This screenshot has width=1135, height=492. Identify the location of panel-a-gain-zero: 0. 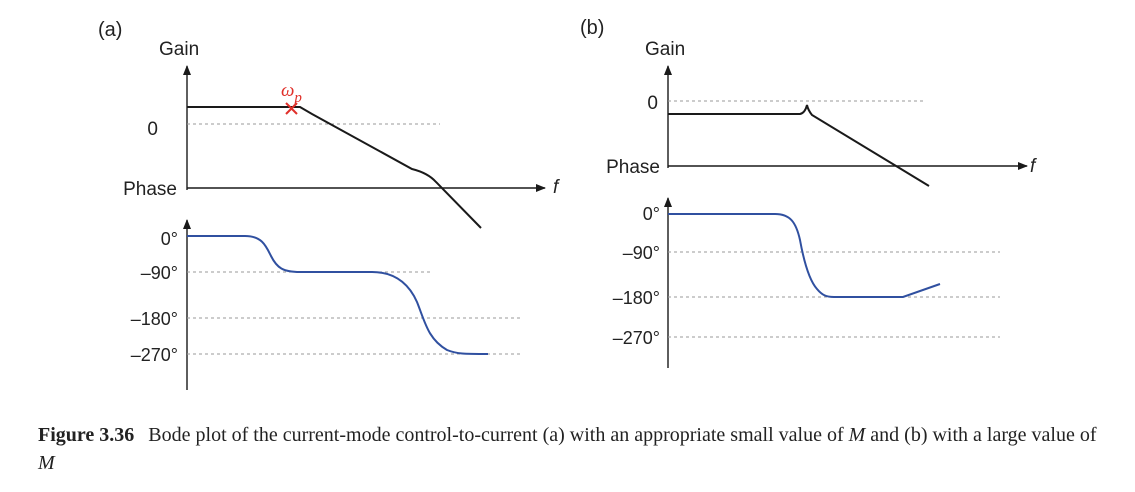
(152, 129).